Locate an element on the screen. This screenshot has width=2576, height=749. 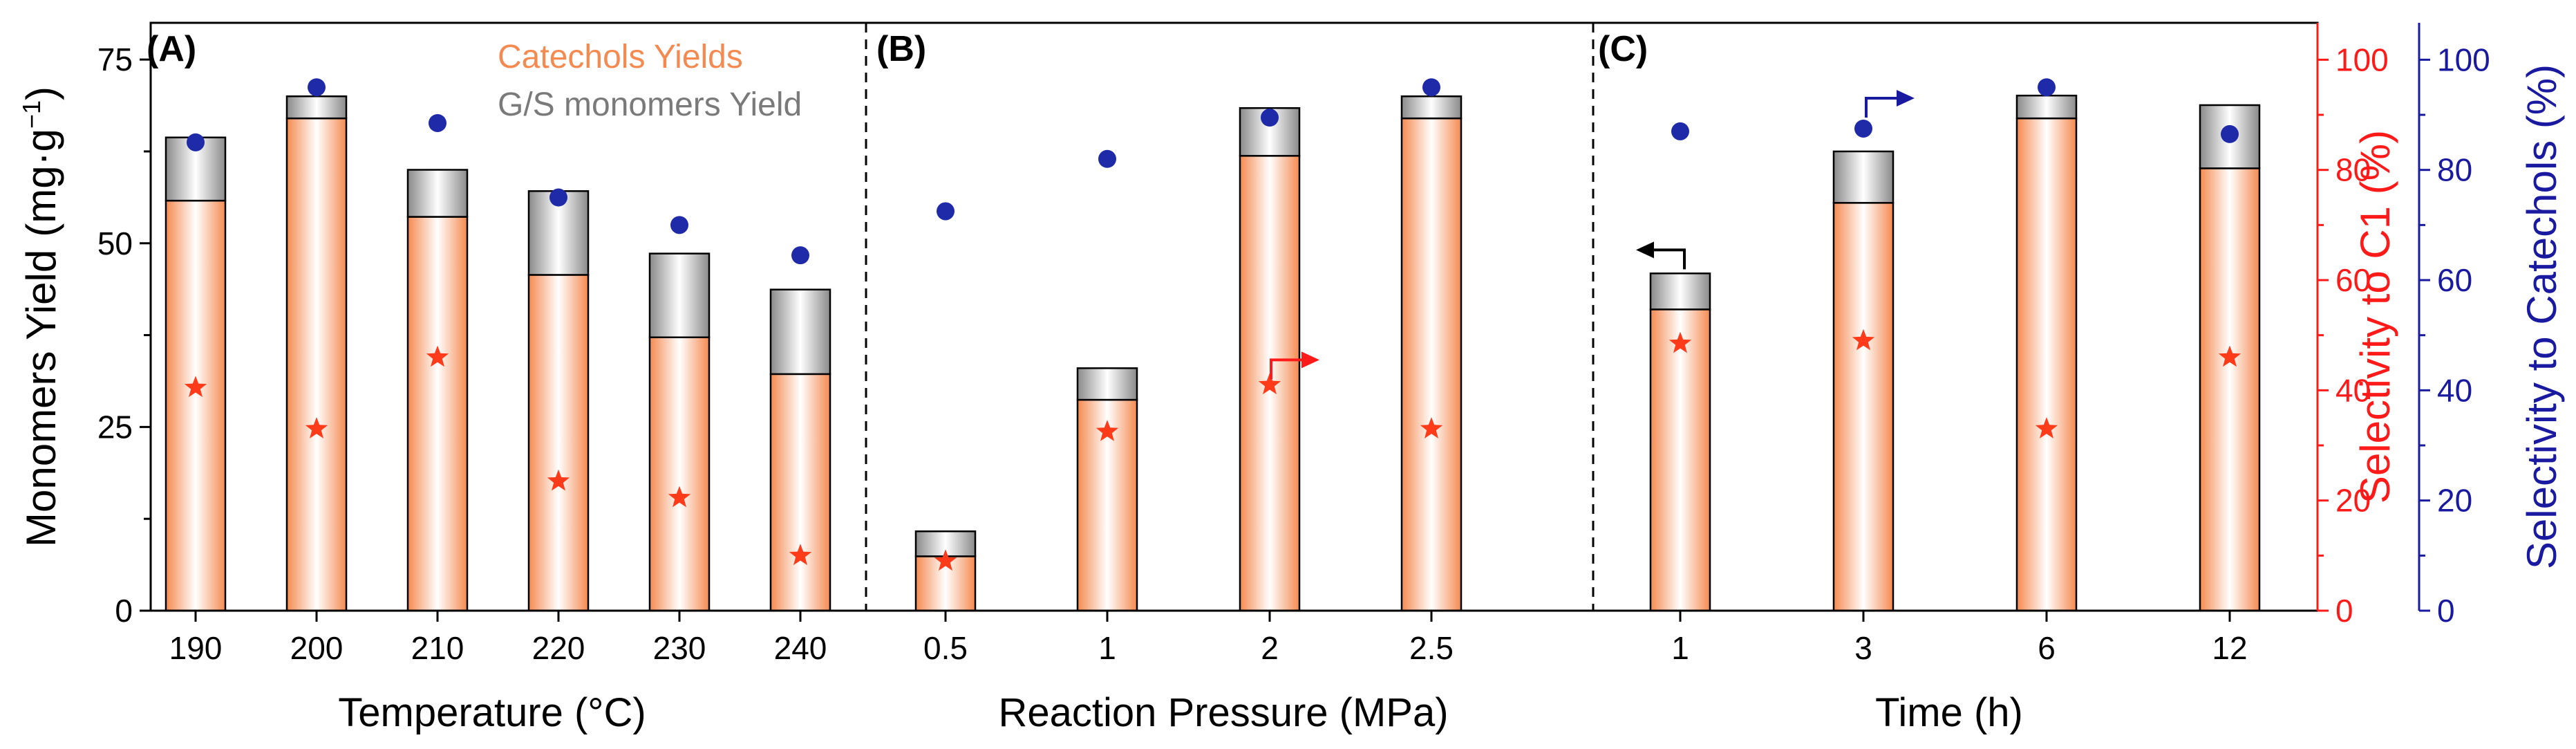
x-tick-label-a-210: 210 is located at coordinates (437, 648).